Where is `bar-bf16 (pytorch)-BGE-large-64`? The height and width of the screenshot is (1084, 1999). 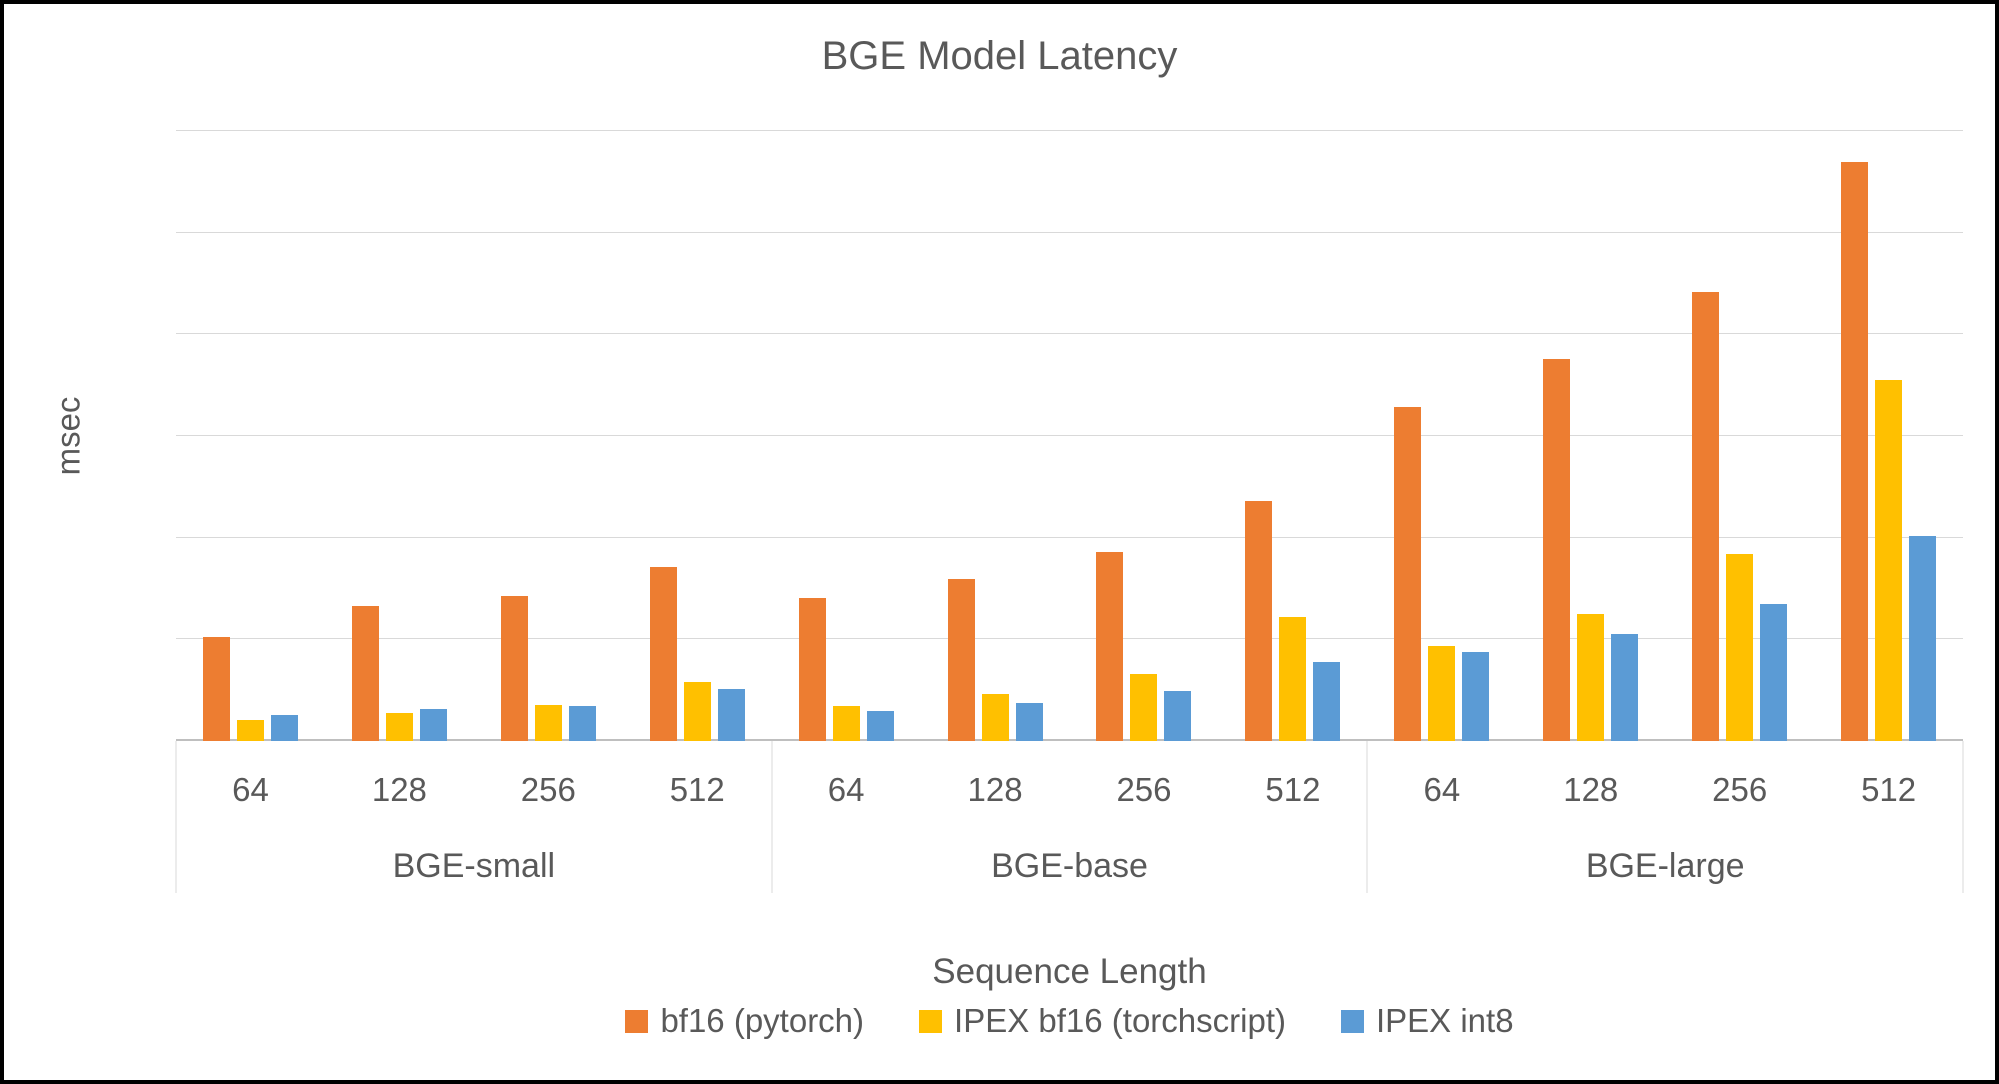
bar-bf16 (pytorch)-BGE-large-64 is located at coordinates (1408, 573).